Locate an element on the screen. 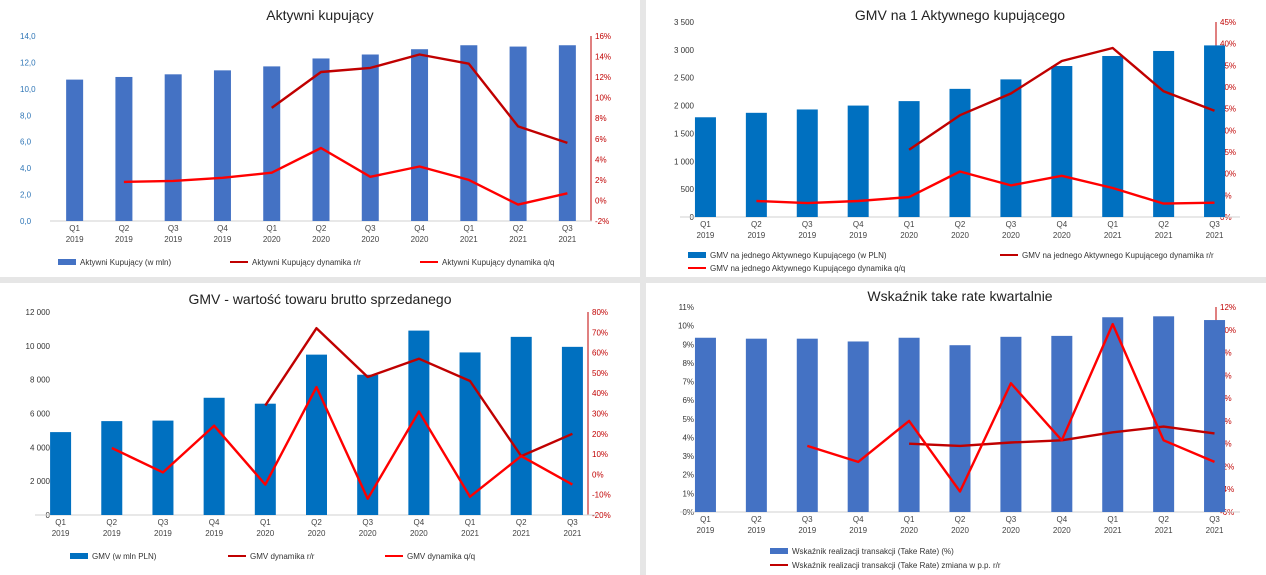  category-label: Q3 2019 is located at coordinates (173, 234).